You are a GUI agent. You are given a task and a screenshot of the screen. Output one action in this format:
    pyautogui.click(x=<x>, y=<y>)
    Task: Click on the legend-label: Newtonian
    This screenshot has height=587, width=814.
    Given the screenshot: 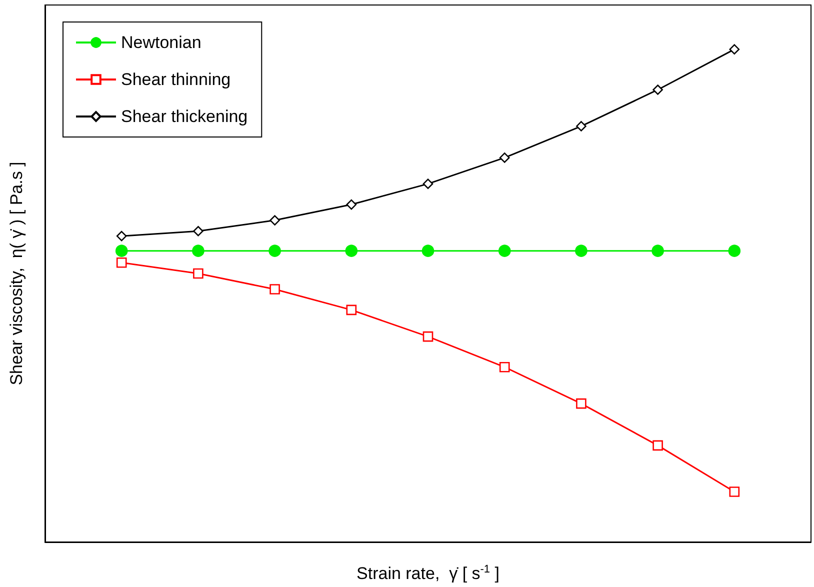 What is the action you would take?
    pyautogui.click(x=161, y=42)
    